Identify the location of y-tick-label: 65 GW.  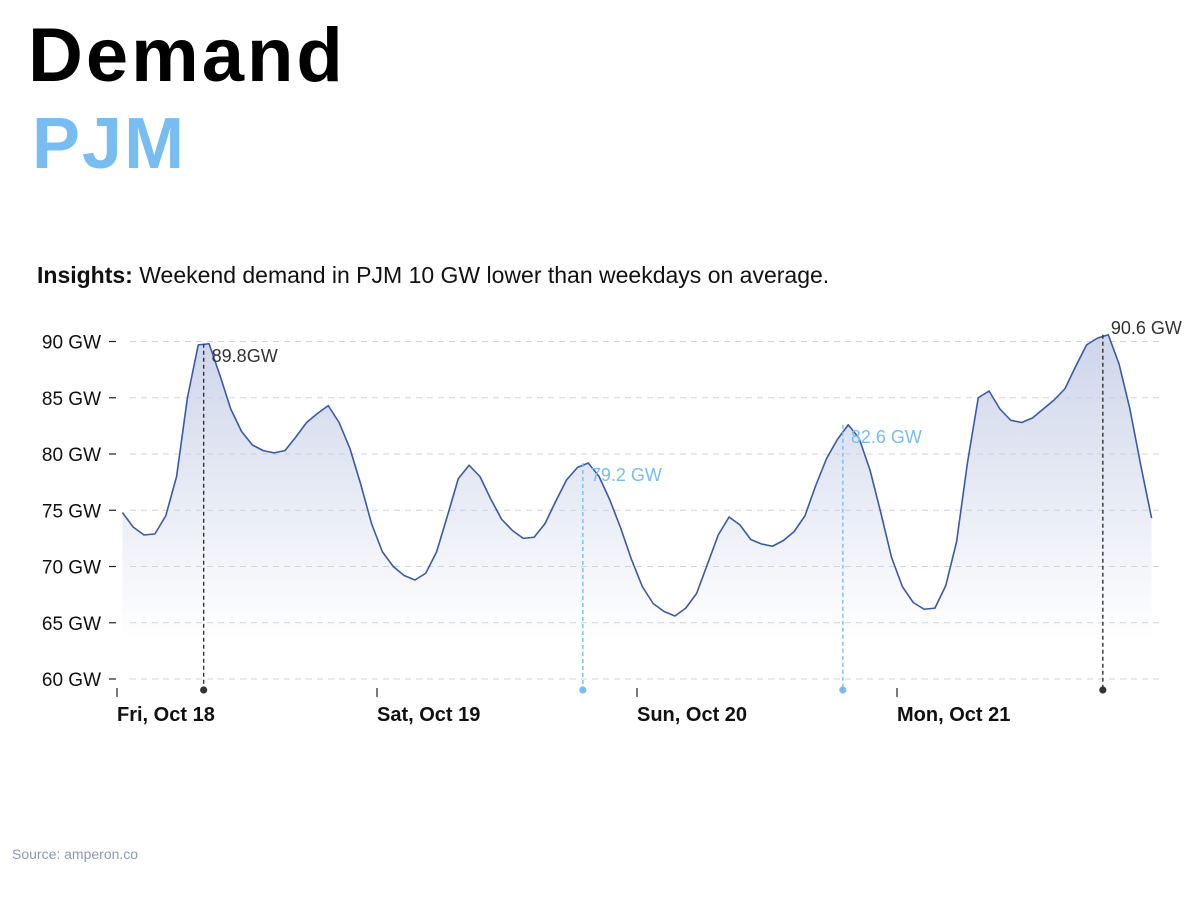
(71, 624).